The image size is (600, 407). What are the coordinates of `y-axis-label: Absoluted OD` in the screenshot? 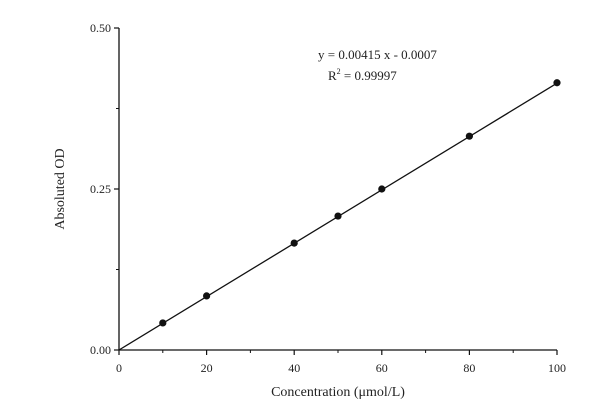 It's located at (60, 188).